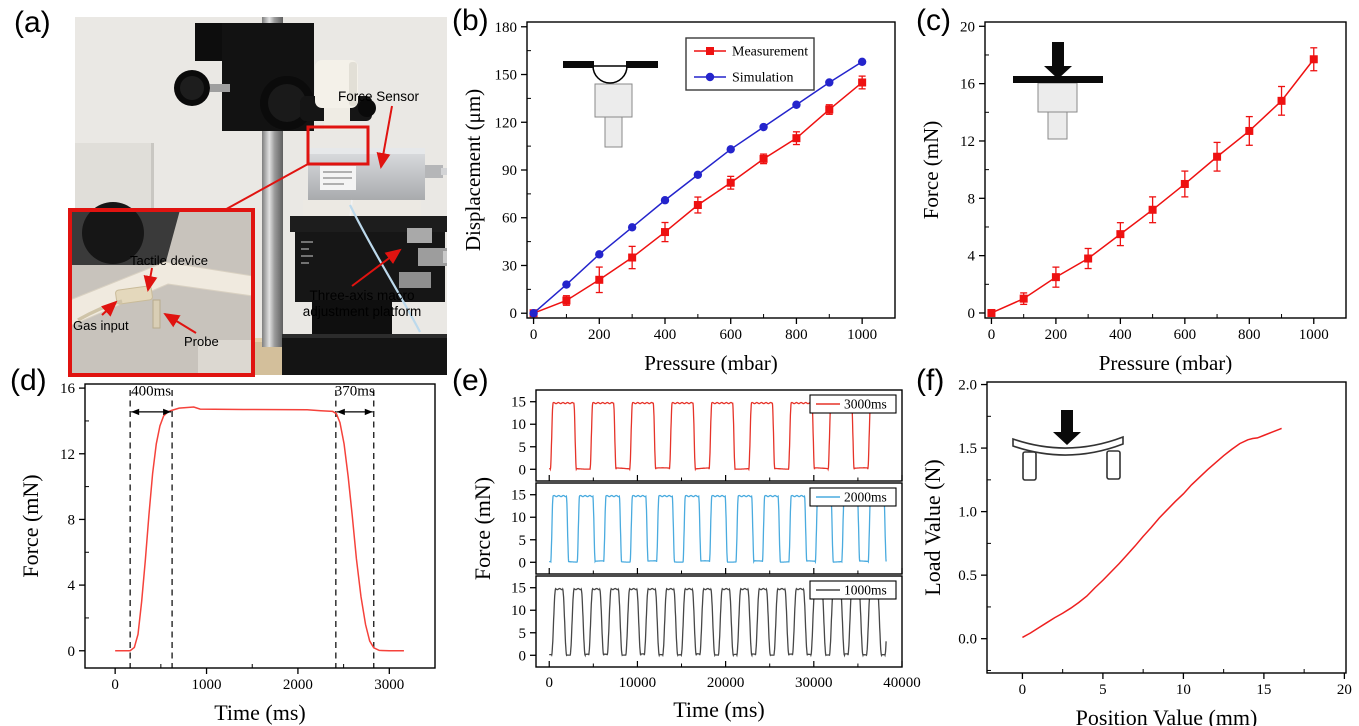 The height and width of the screenshot is (726, 1359). Describe the element at coordinates (1152, 182) in the screenshot. I see `series-force` at that location.